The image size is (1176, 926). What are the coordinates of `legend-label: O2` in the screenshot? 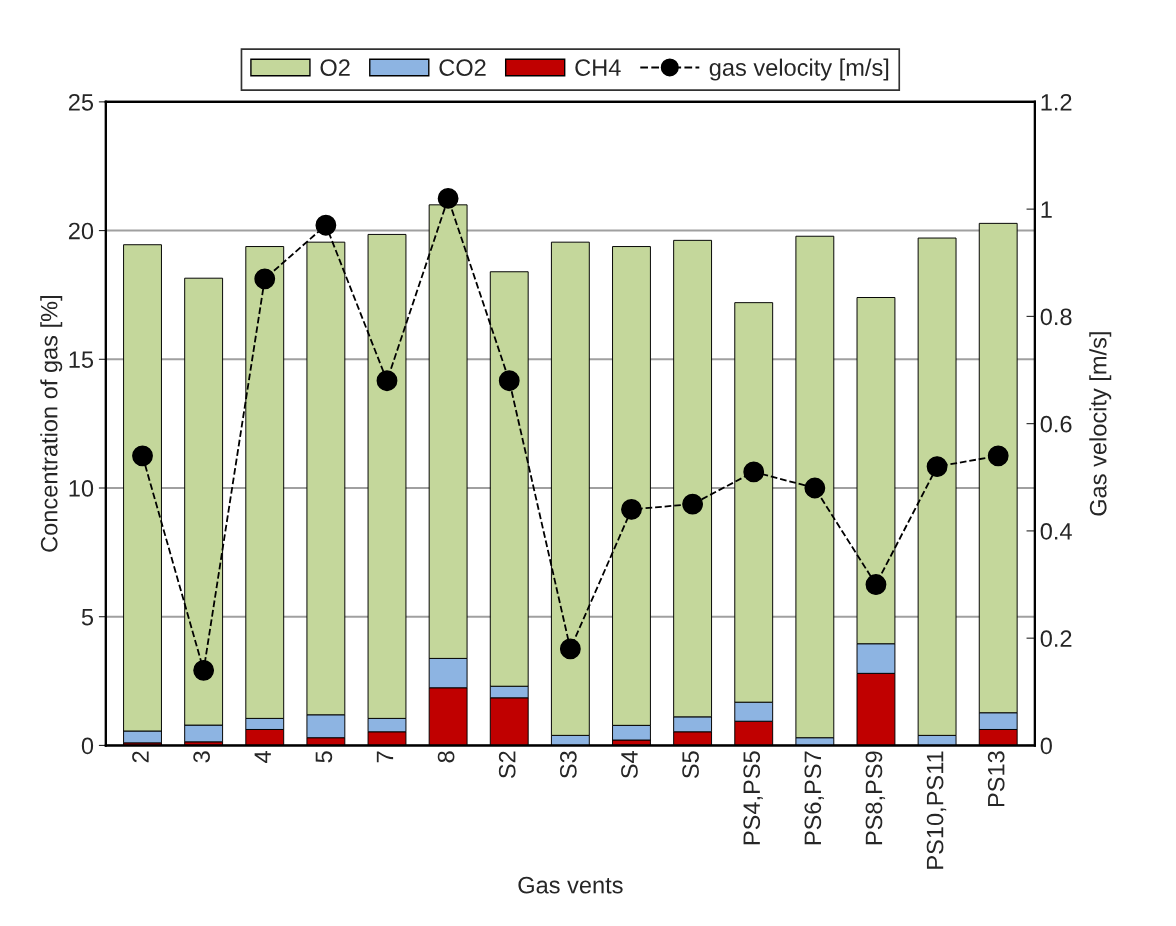 It's located at (335, 67).